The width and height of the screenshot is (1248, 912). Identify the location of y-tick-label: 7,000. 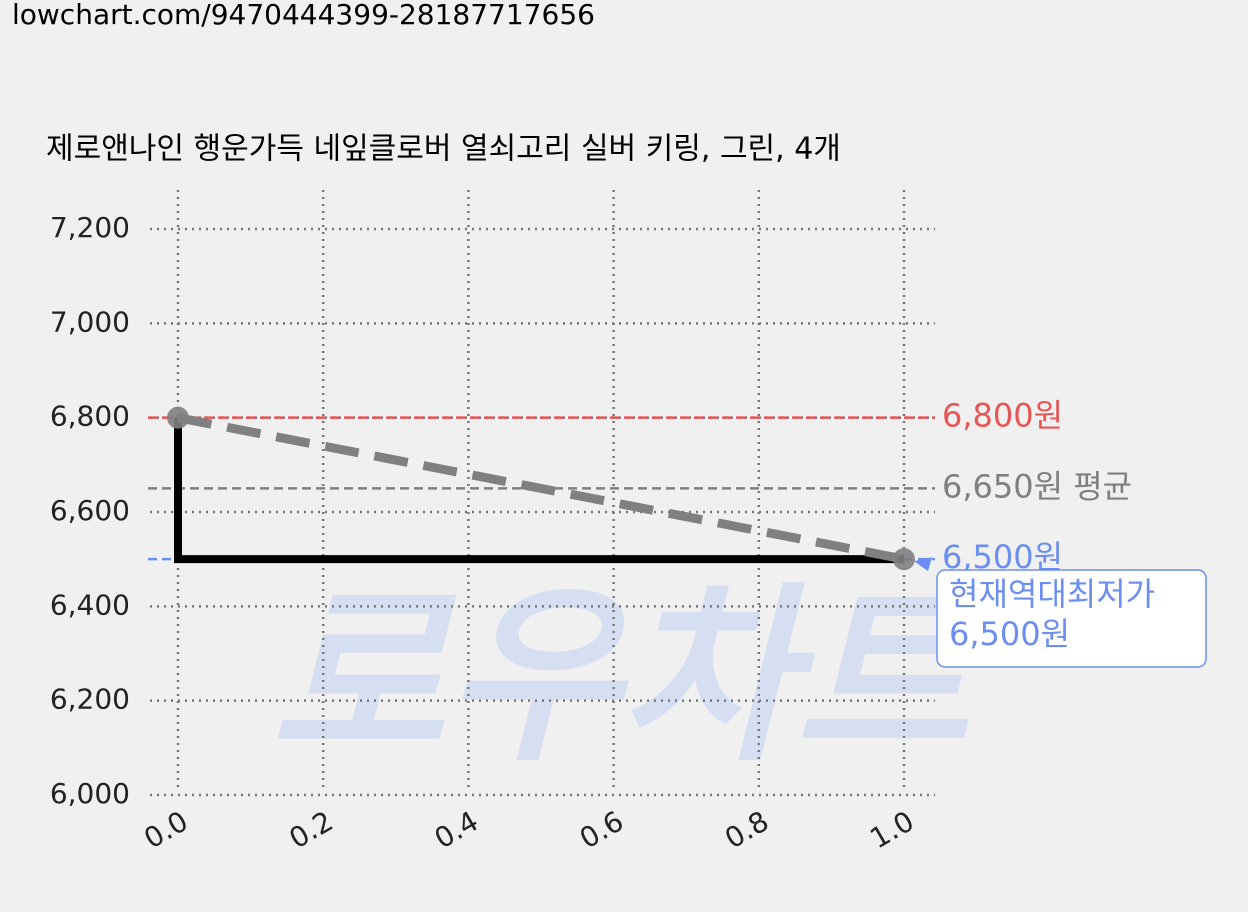
(90, 321).